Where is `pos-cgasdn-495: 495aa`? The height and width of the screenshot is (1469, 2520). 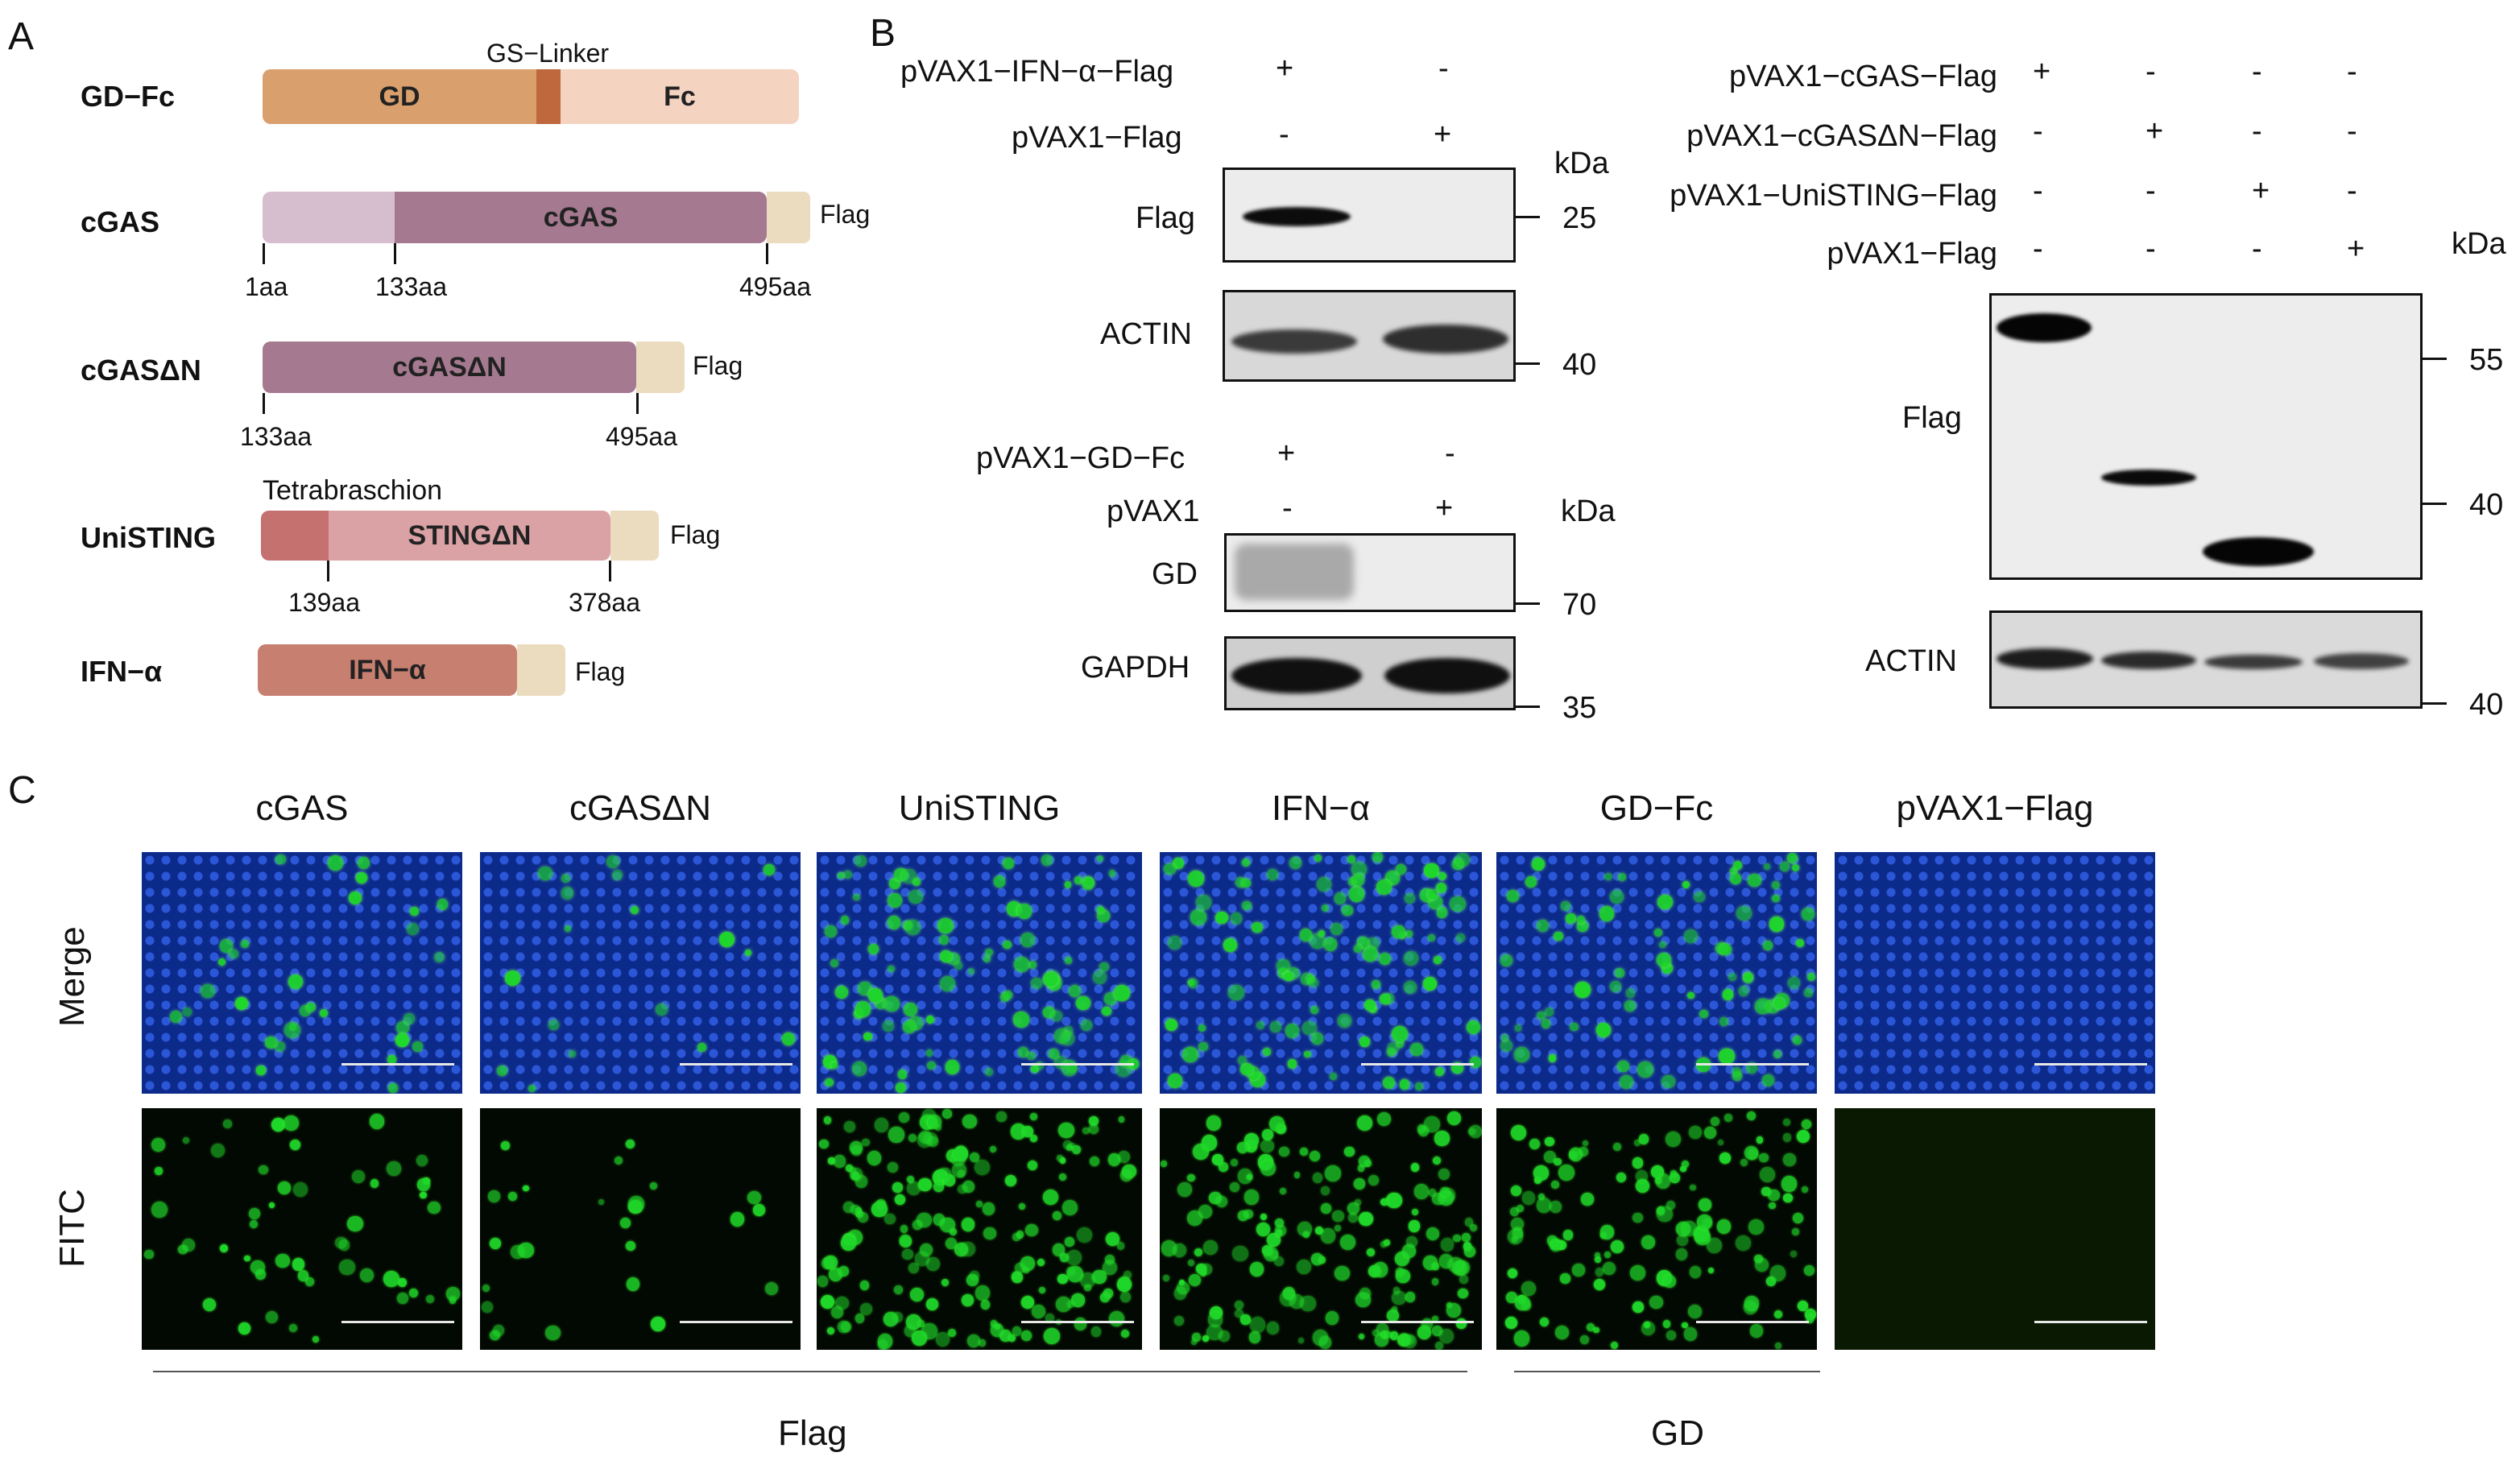 pos-cgasdn-495: 495aa is located at coordinates (641, 436).